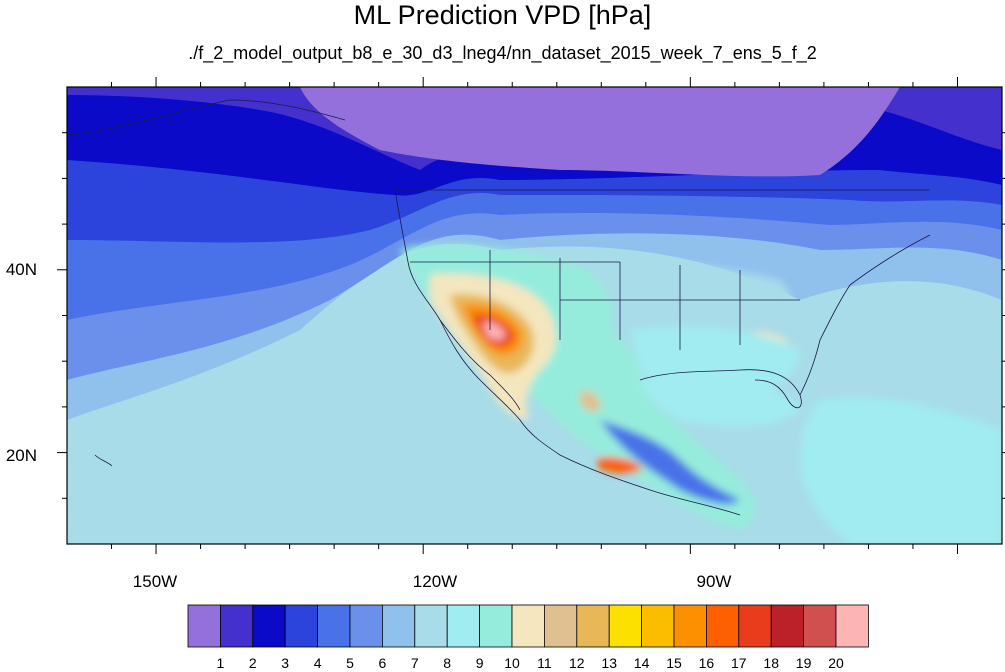  I want to click on lon-label-120w: 120W, so click(435, 581).